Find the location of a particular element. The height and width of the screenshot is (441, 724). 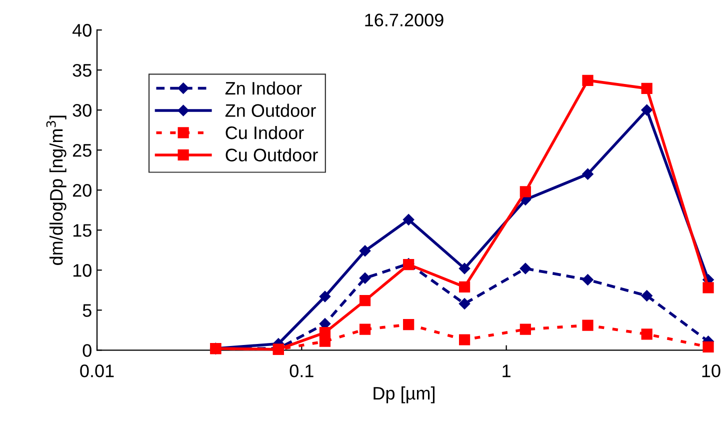

y-tick-label: 40 is located at coordinates (82, 30).